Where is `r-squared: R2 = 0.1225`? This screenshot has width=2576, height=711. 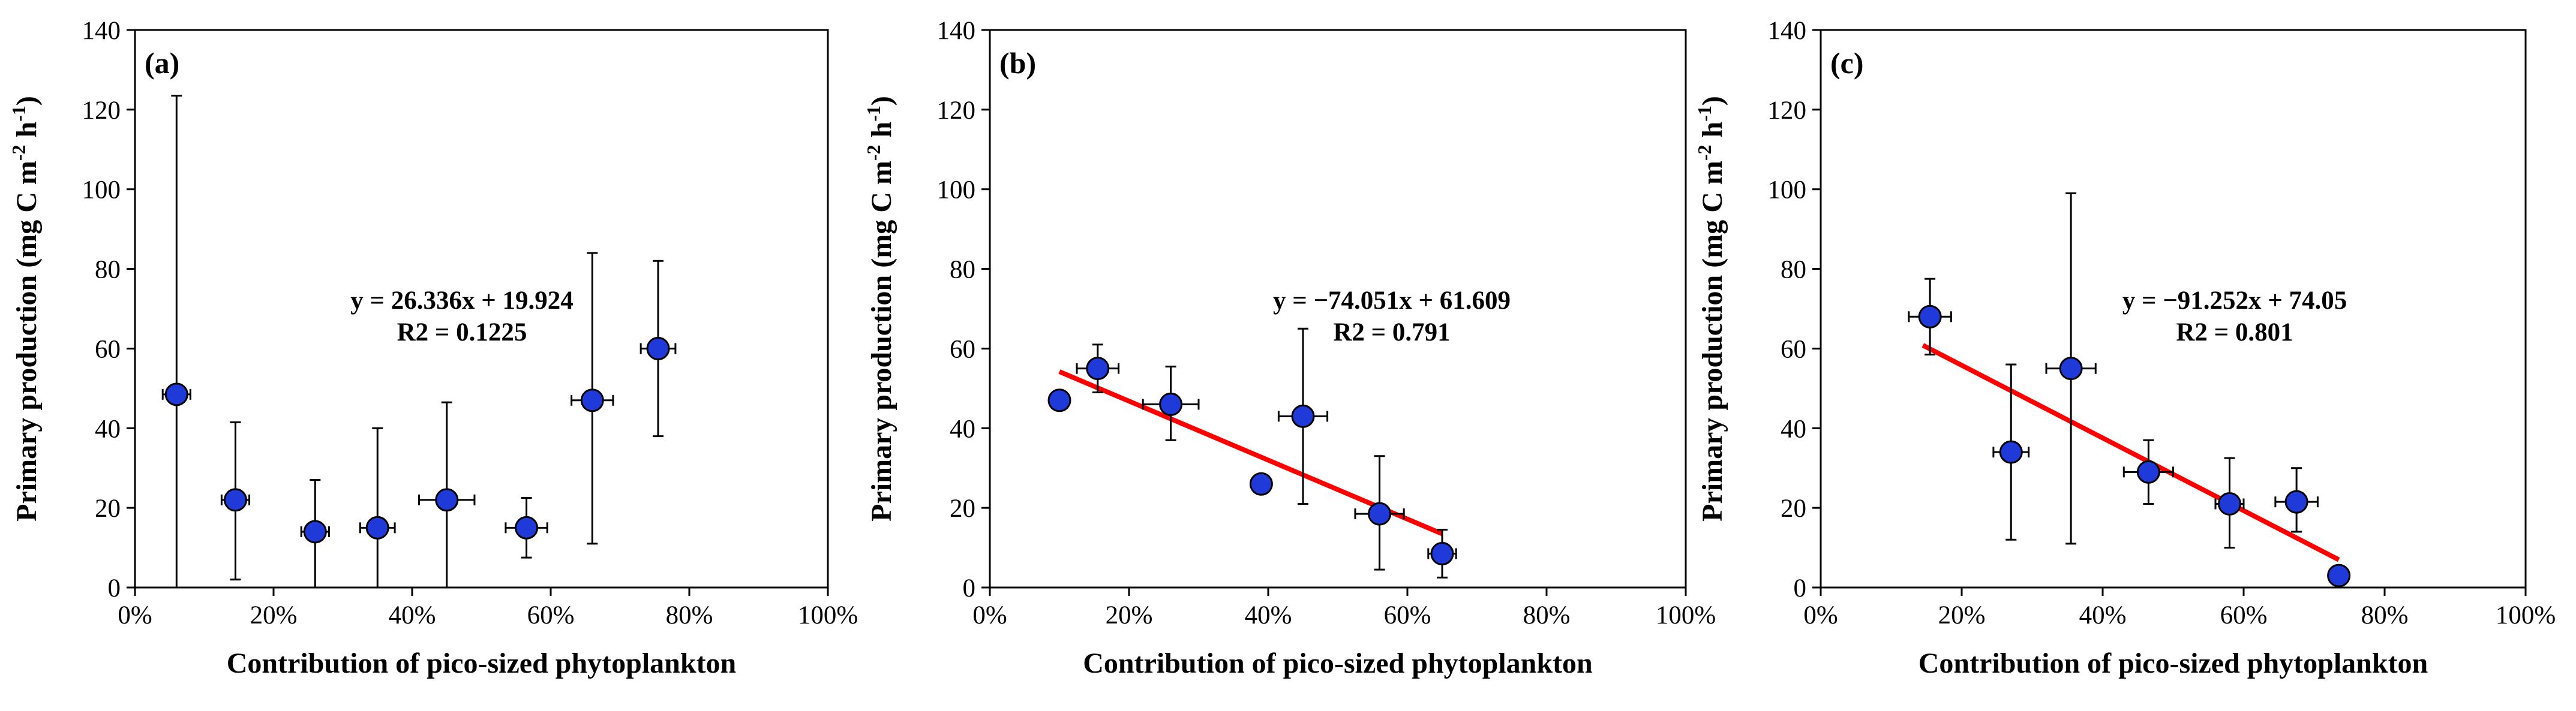 r-squared: R2 = 0.1225 is located at coordinates (462, 332).